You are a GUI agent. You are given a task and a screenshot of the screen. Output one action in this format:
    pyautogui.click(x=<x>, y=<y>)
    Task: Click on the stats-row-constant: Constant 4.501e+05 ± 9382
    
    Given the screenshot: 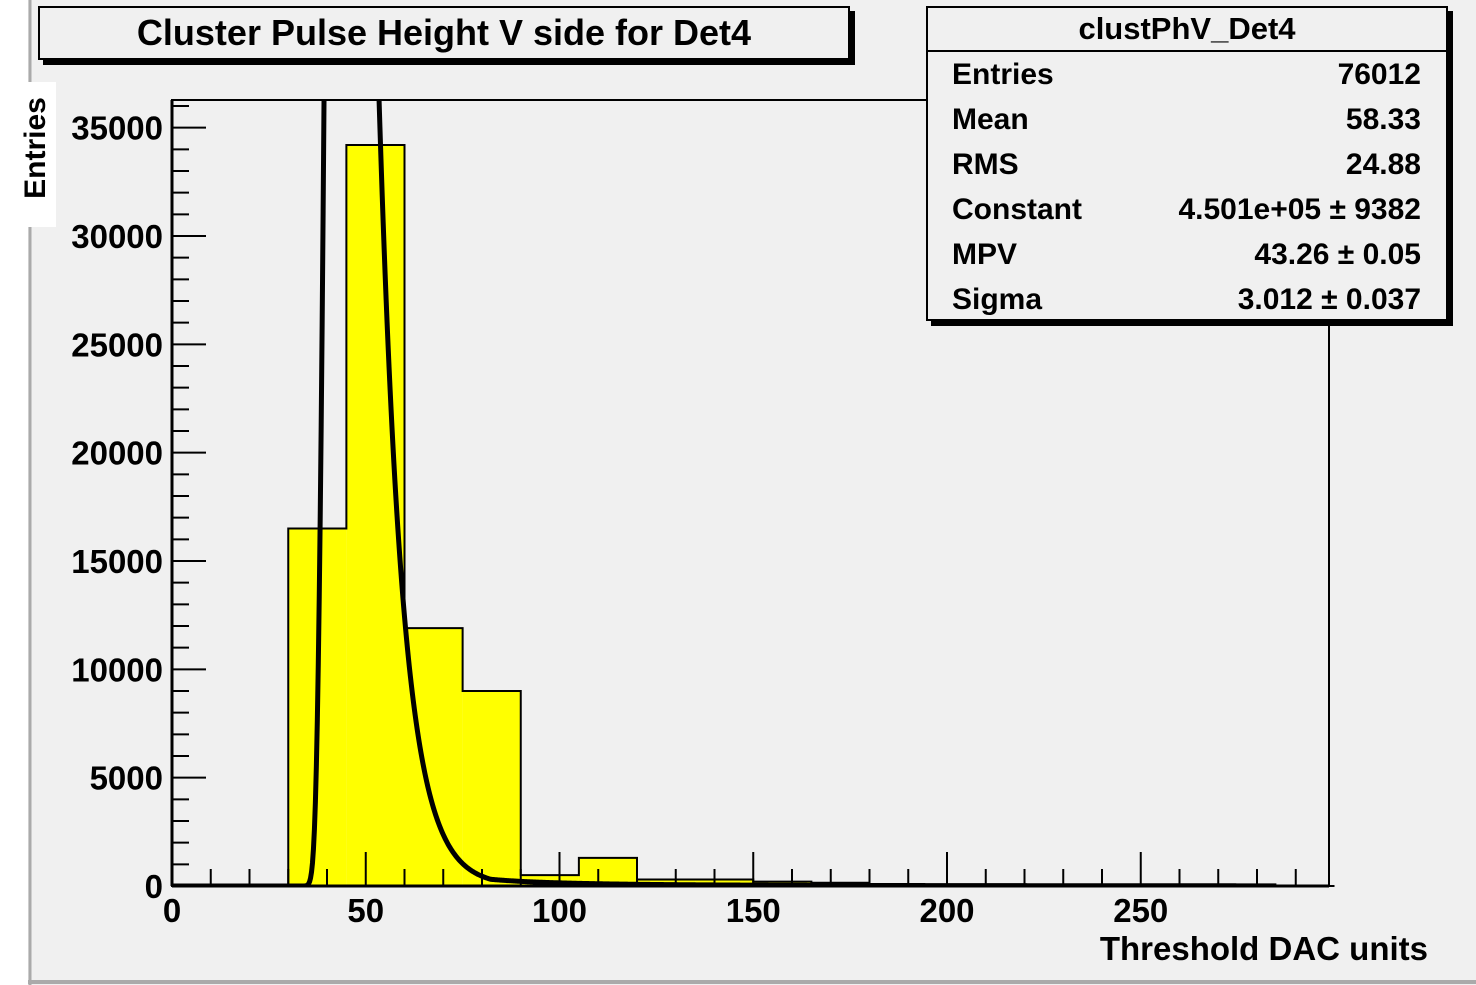 What is the action you would take?
    pyautogui.click(x=1187, y=209)
    